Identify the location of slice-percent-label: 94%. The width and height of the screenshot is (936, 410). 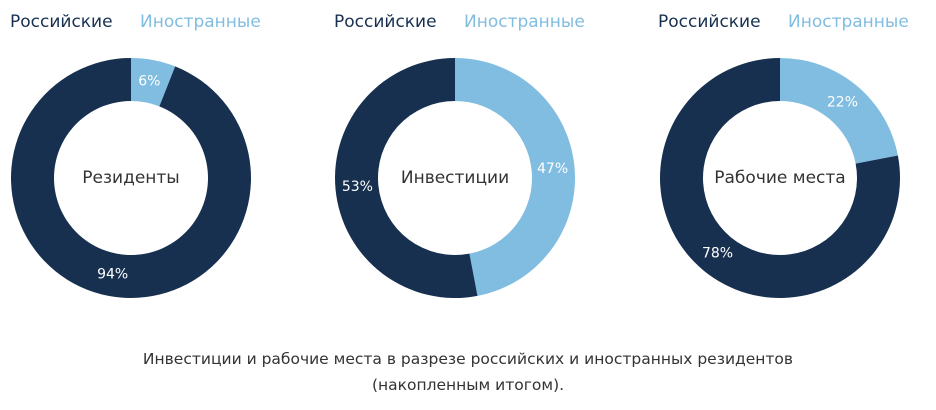
(112, 274).